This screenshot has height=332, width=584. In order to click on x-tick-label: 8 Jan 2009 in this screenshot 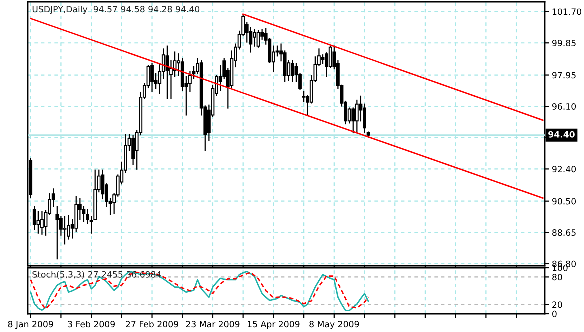, I will do `click(31, 325)`.